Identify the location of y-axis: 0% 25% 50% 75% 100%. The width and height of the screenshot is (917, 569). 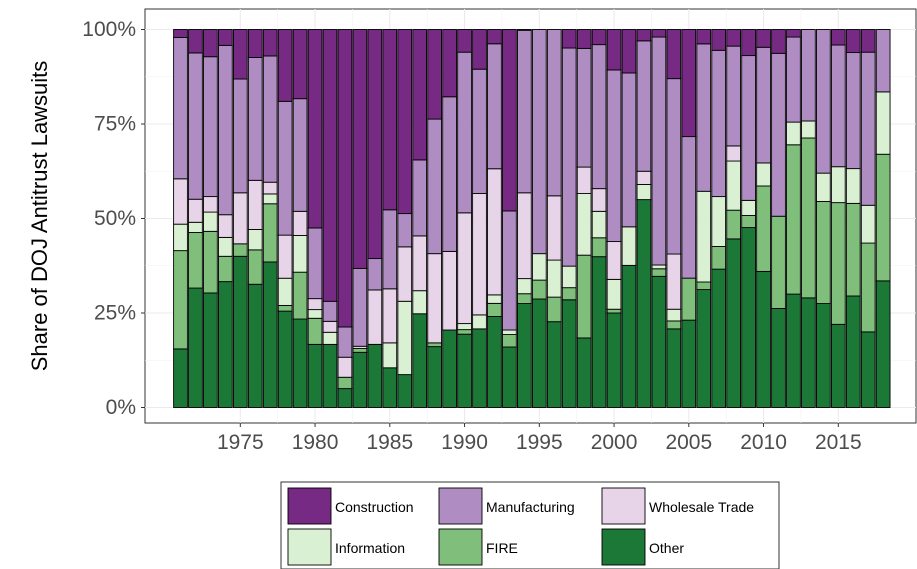
(113, 218).